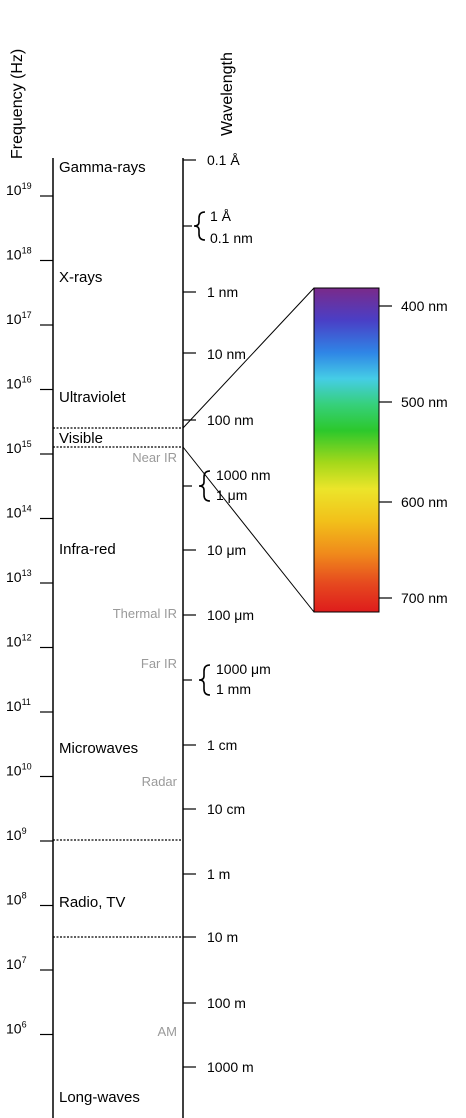 Image resolution: width=466 pixels, height=1118 pixels. What do you see at coordinates (19, 318) in the screenshot?
I see `freq-tick-label: 10¹⁷` at bounding box center [19, 318].